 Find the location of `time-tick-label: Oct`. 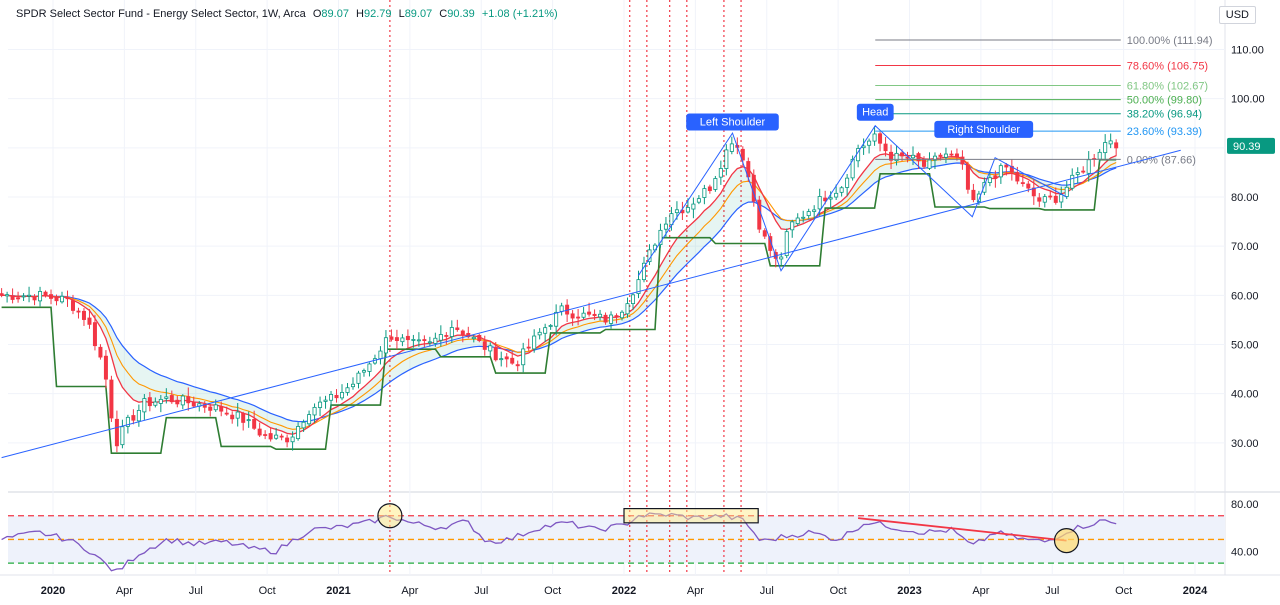

time-tick-label: Oct is located at coordinates (838, 591).